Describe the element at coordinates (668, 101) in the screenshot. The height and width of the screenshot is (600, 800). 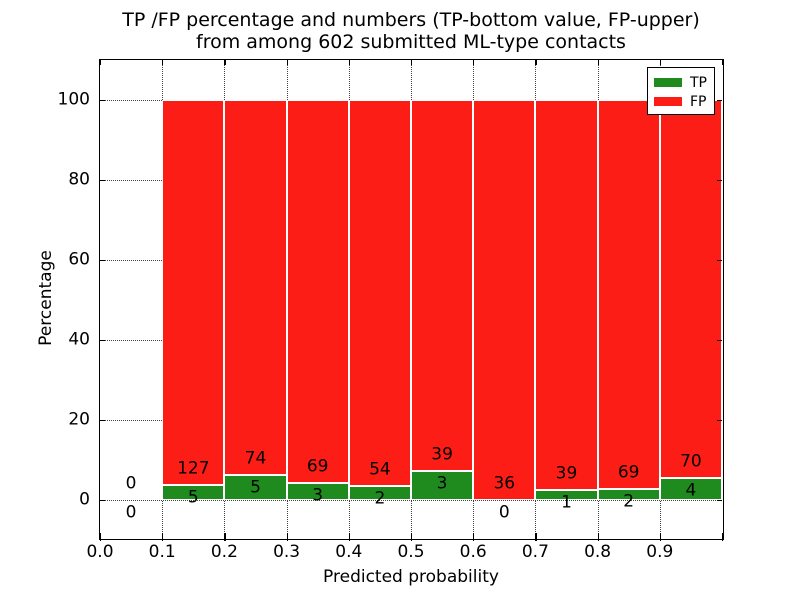
I see `fp-color-swatch` at that location.